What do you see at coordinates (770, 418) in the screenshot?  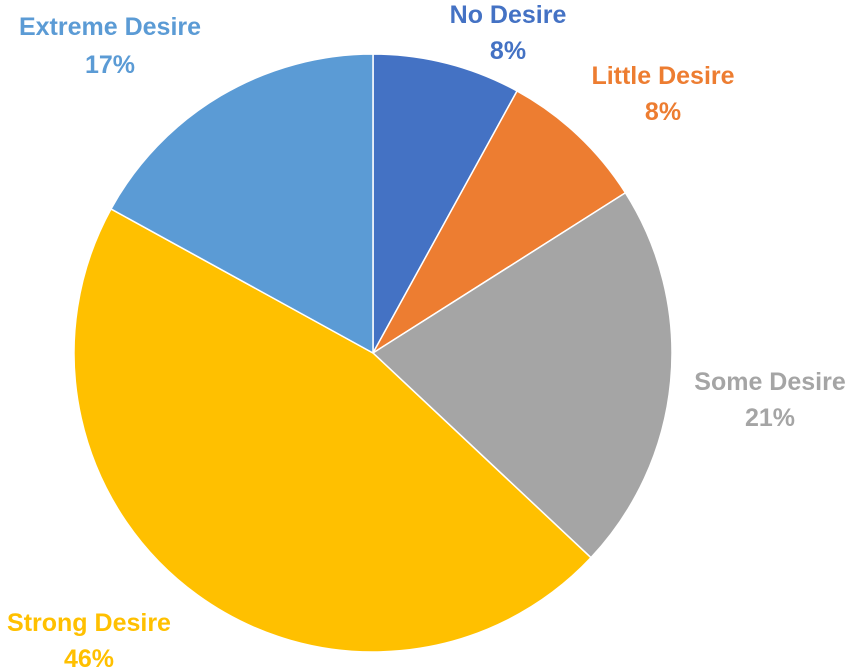 I see `slice-label-percent: 21%` at bounding box center [770, 418].